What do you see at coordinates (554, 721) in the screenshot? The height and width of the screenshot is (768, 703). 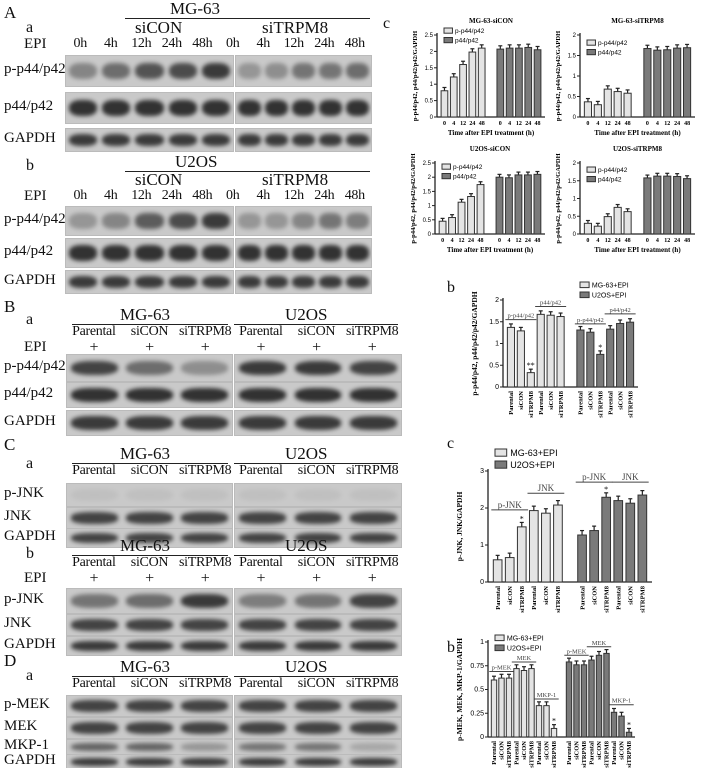 I see `significance-mark: *` at bounding box center [554, 721].